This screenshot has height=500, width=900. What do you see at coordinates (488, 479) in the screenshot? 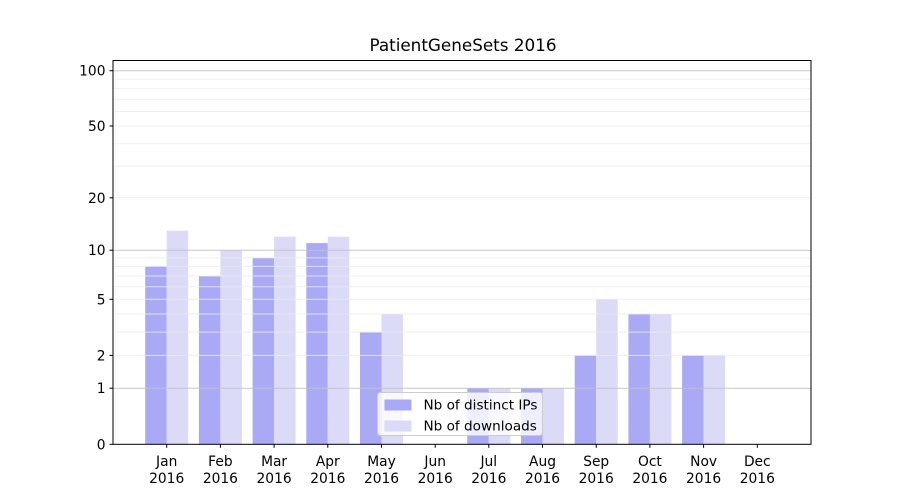
I see `x-tick-label-jul-year: 2016` at bounding box center [488, 479].